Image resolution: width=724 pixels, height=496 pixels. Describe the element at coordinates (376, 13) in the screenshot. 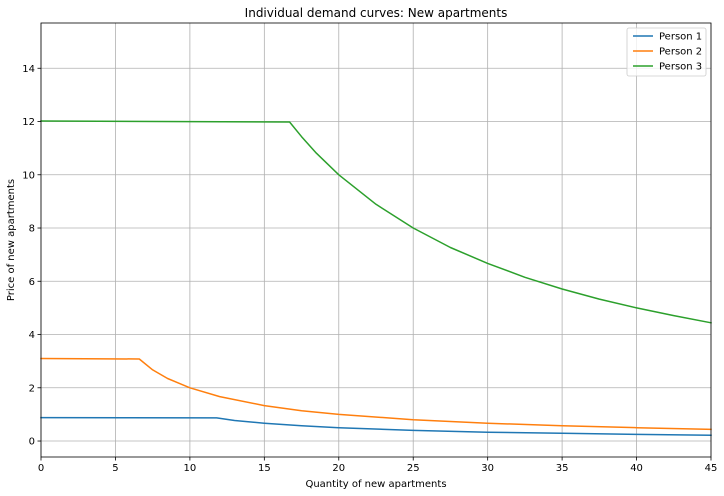

I see `chart-title: Individual demand curves: New apartments` at that location.